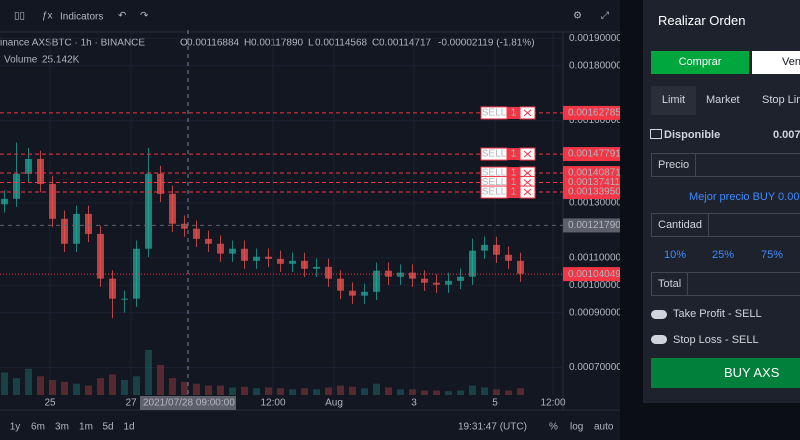  I want to click on order-qty-bg, so click(513, 182).